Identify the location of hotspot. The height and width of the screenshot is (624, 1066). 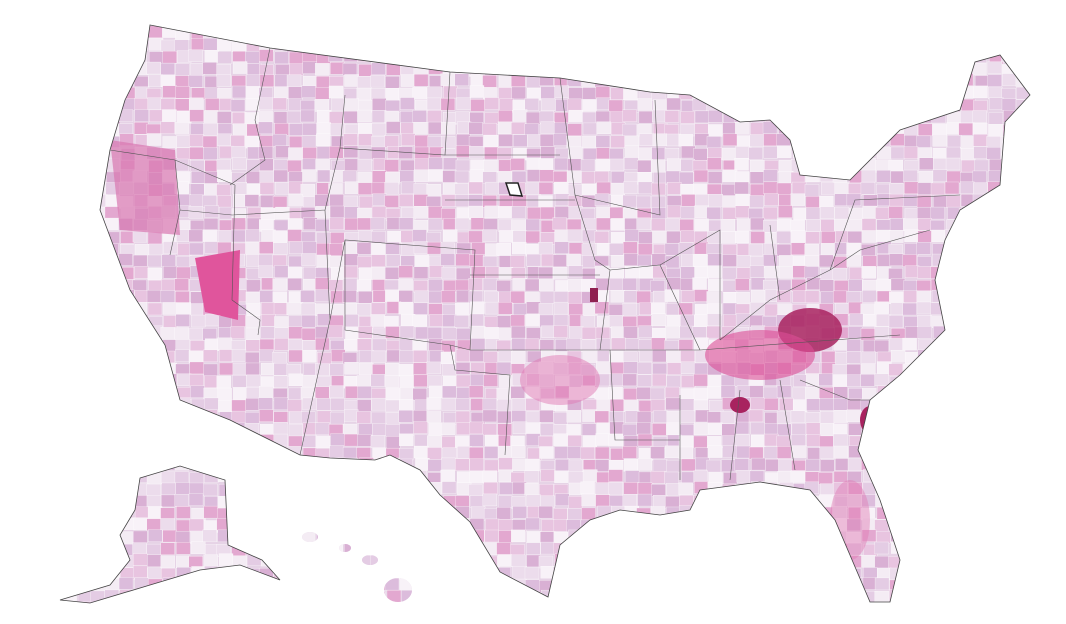
(217, 285).